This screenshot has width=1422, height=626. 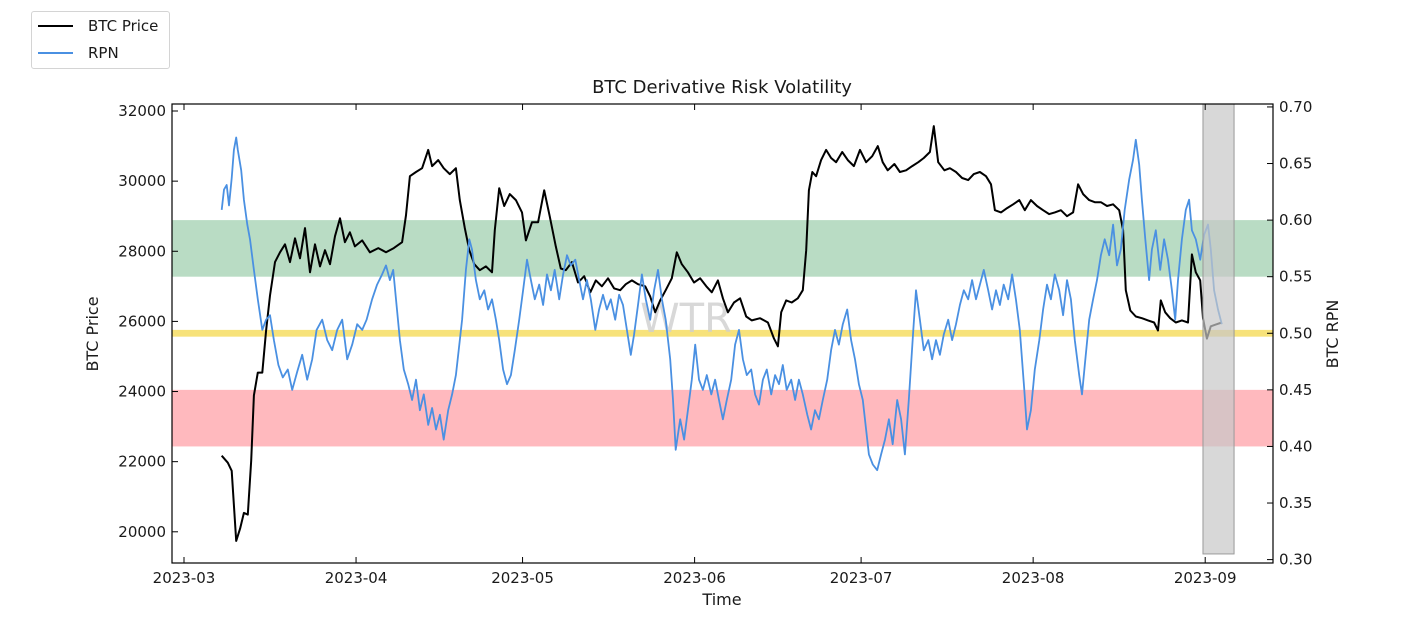 What do you see at coordinates (55, 26) in the screenshot?
I see `legend-swatch-btc-price` at bounding box center [55, 26].